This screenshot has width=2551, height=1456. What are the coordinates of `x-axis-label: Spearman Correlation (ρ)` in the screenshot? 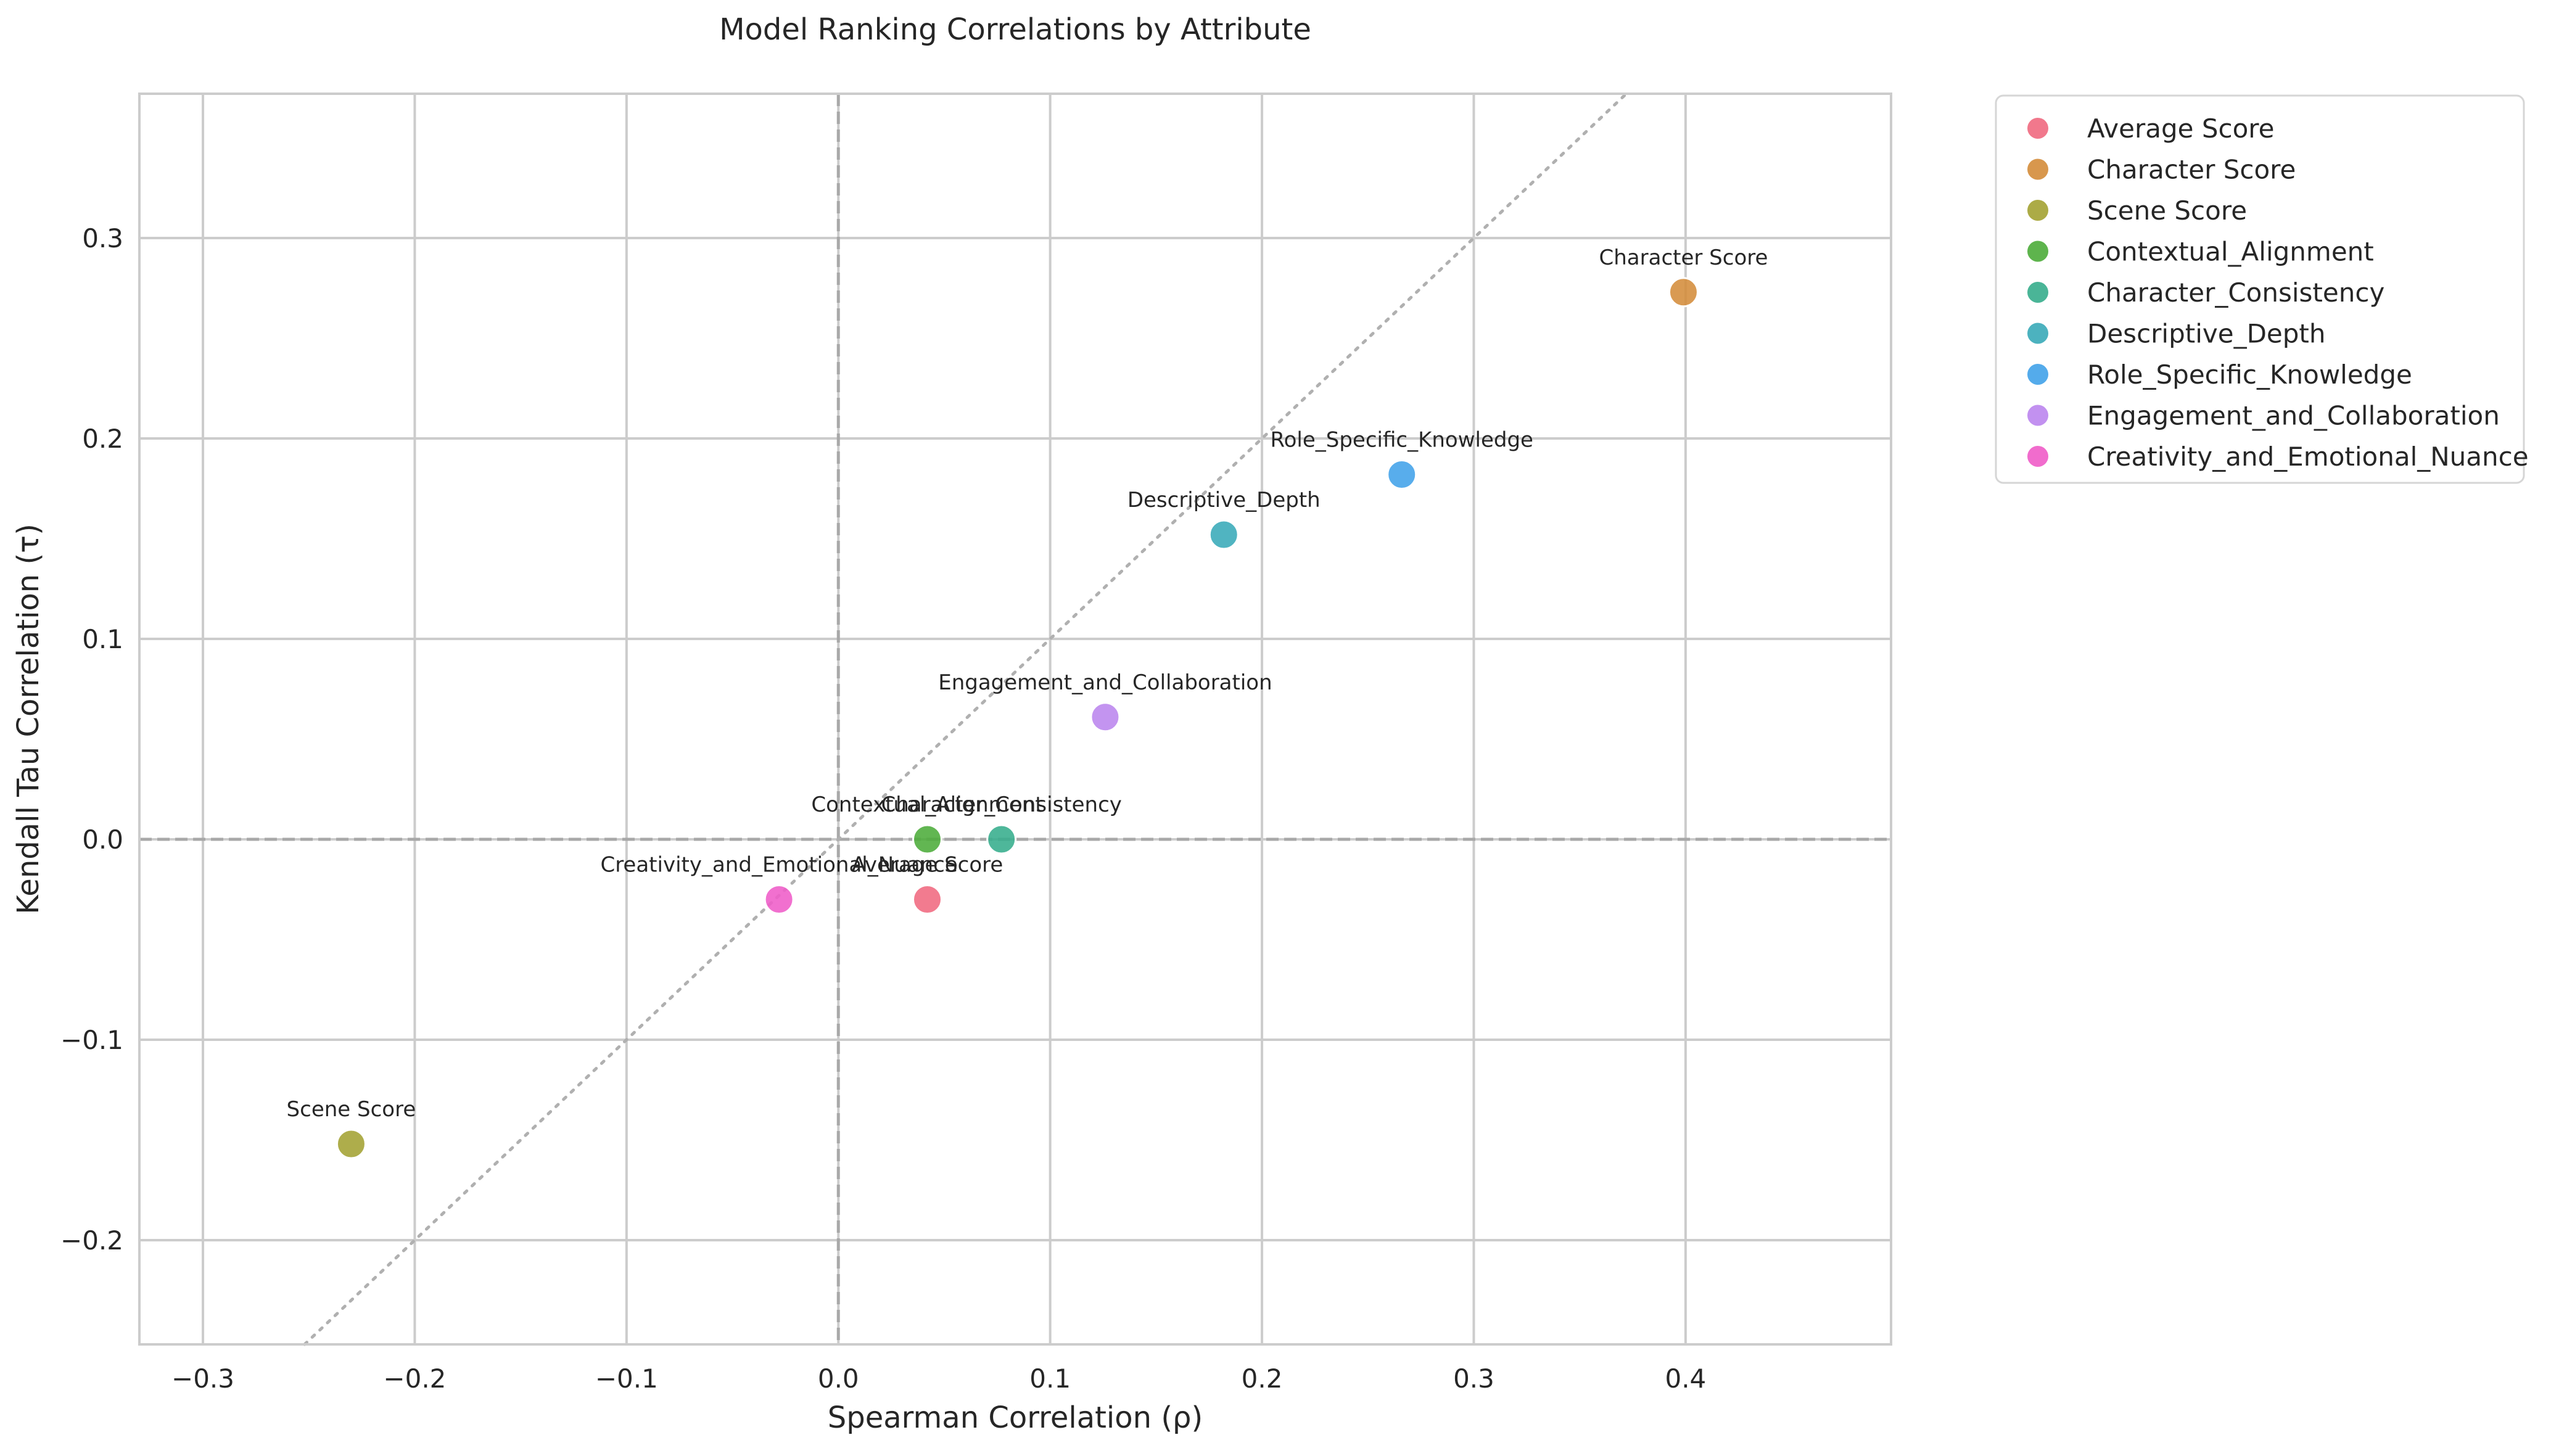 It's located at (1015, 1417).